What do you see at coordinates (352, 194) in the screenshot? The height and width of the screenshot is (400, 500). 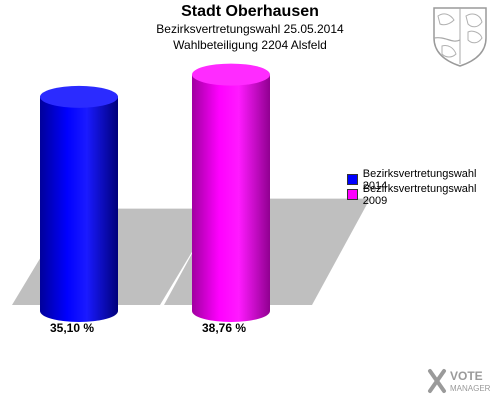 I see `legend-swatch-2009` at bounding box center [352, 194].